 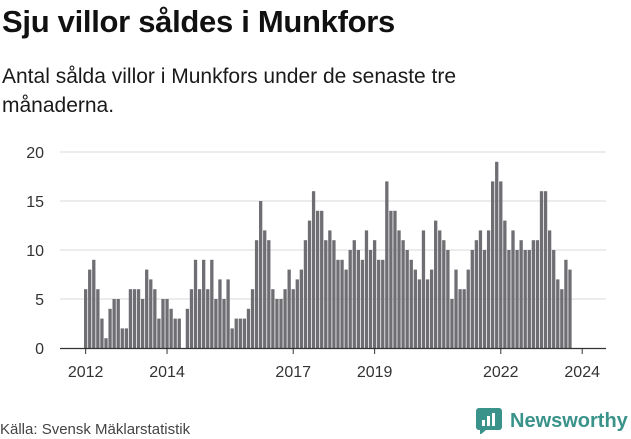 What do you see at coordinates (35, 153) in the screenshot?
I see `y-tick-label: 20` at bounding box center [35, 153].